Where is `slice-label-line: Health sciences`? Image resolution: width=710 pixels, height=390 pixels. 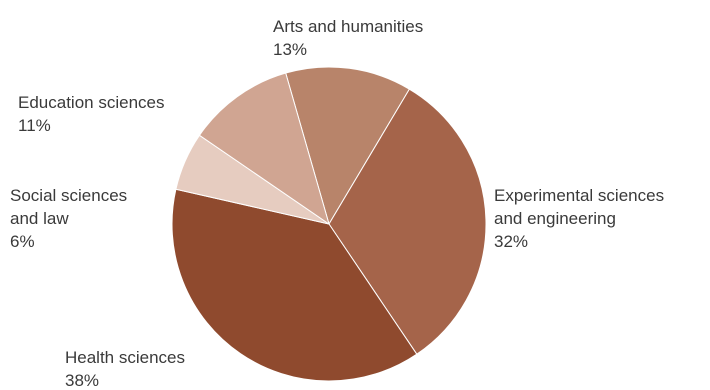 slice-label-line: Health sciences is located at coordinates (125, 357).